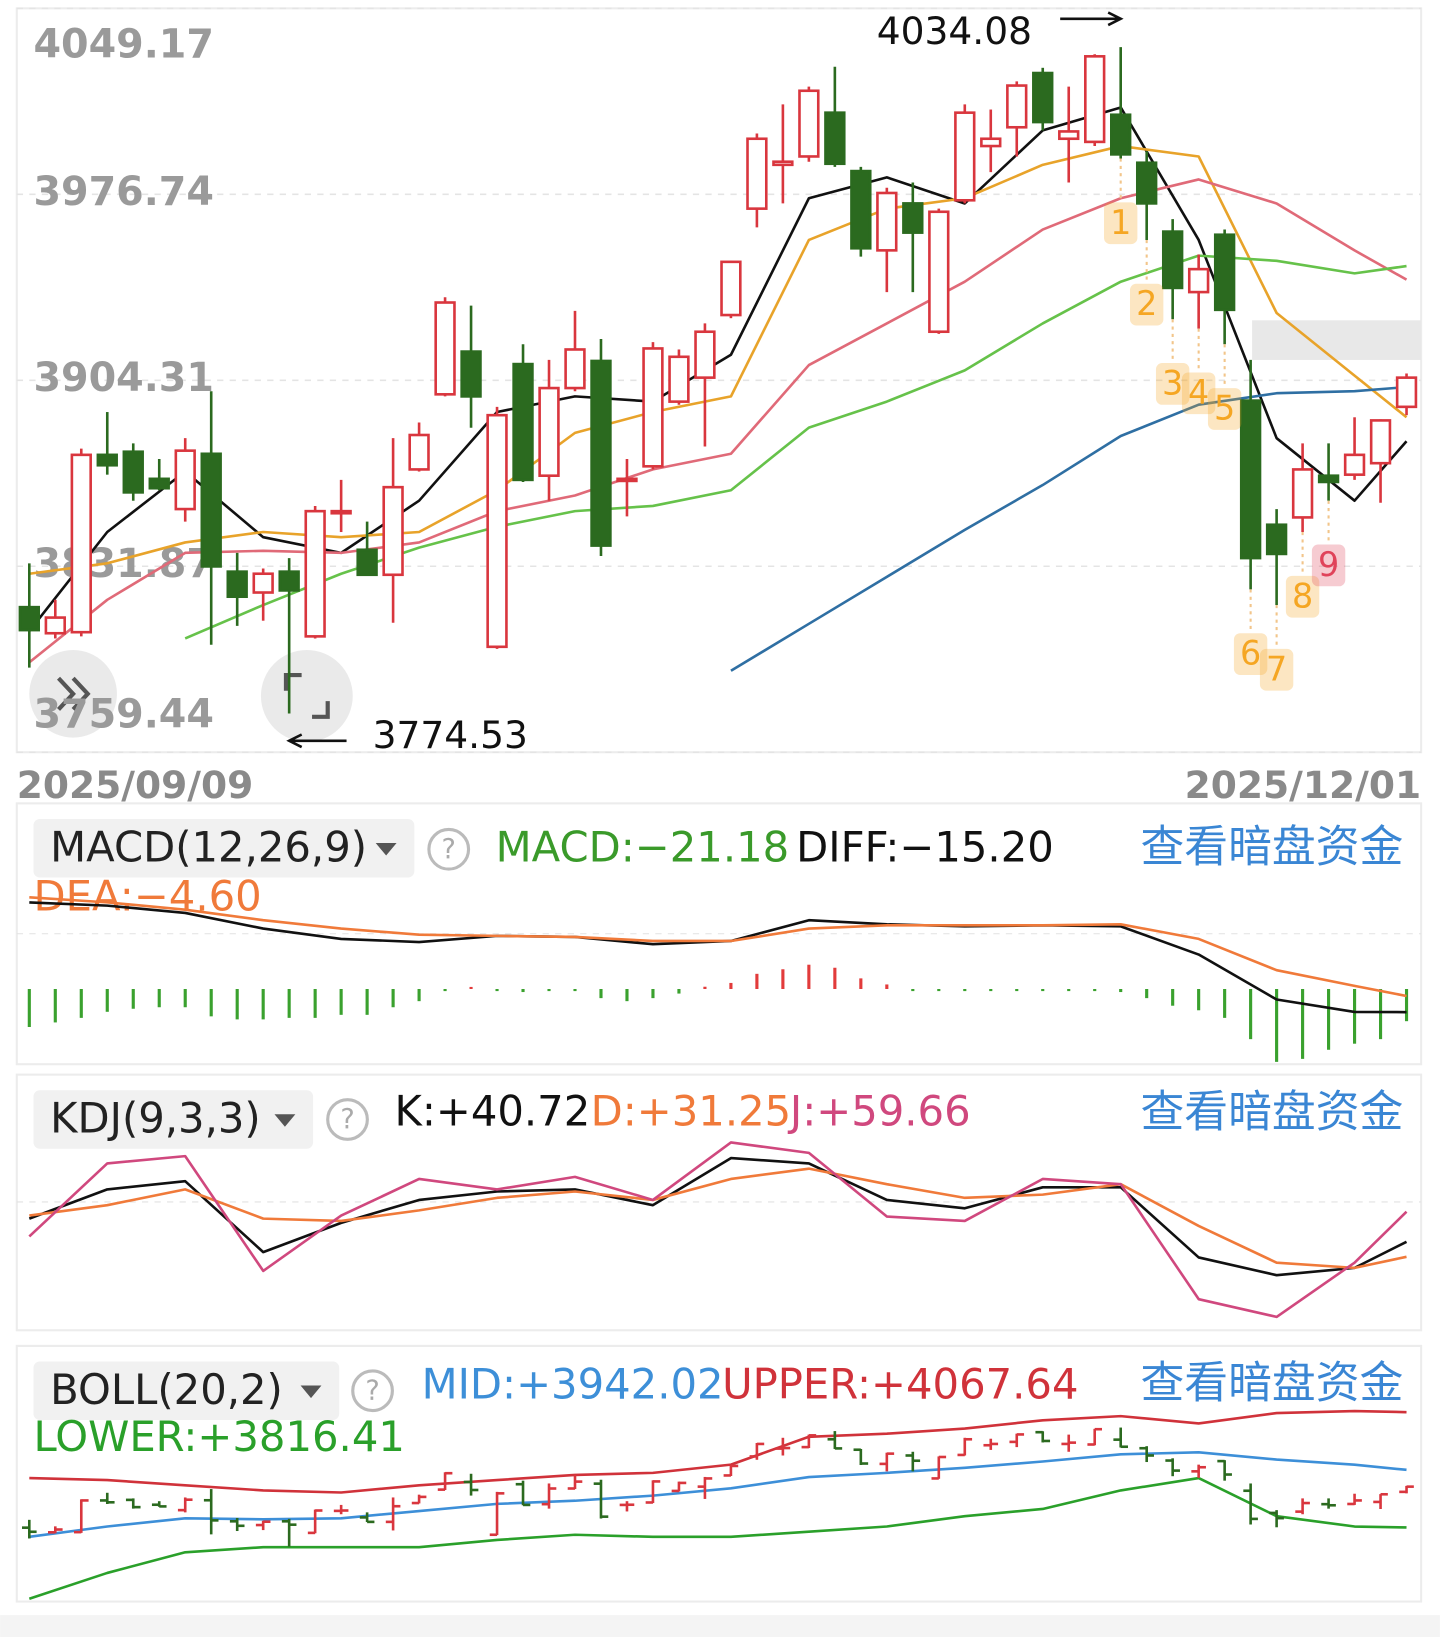 The image size is (1440, 1637). Describe the element at coordinates (123, 378) in the screenshot. I see `y-tick-label: 3904.31` at that location.